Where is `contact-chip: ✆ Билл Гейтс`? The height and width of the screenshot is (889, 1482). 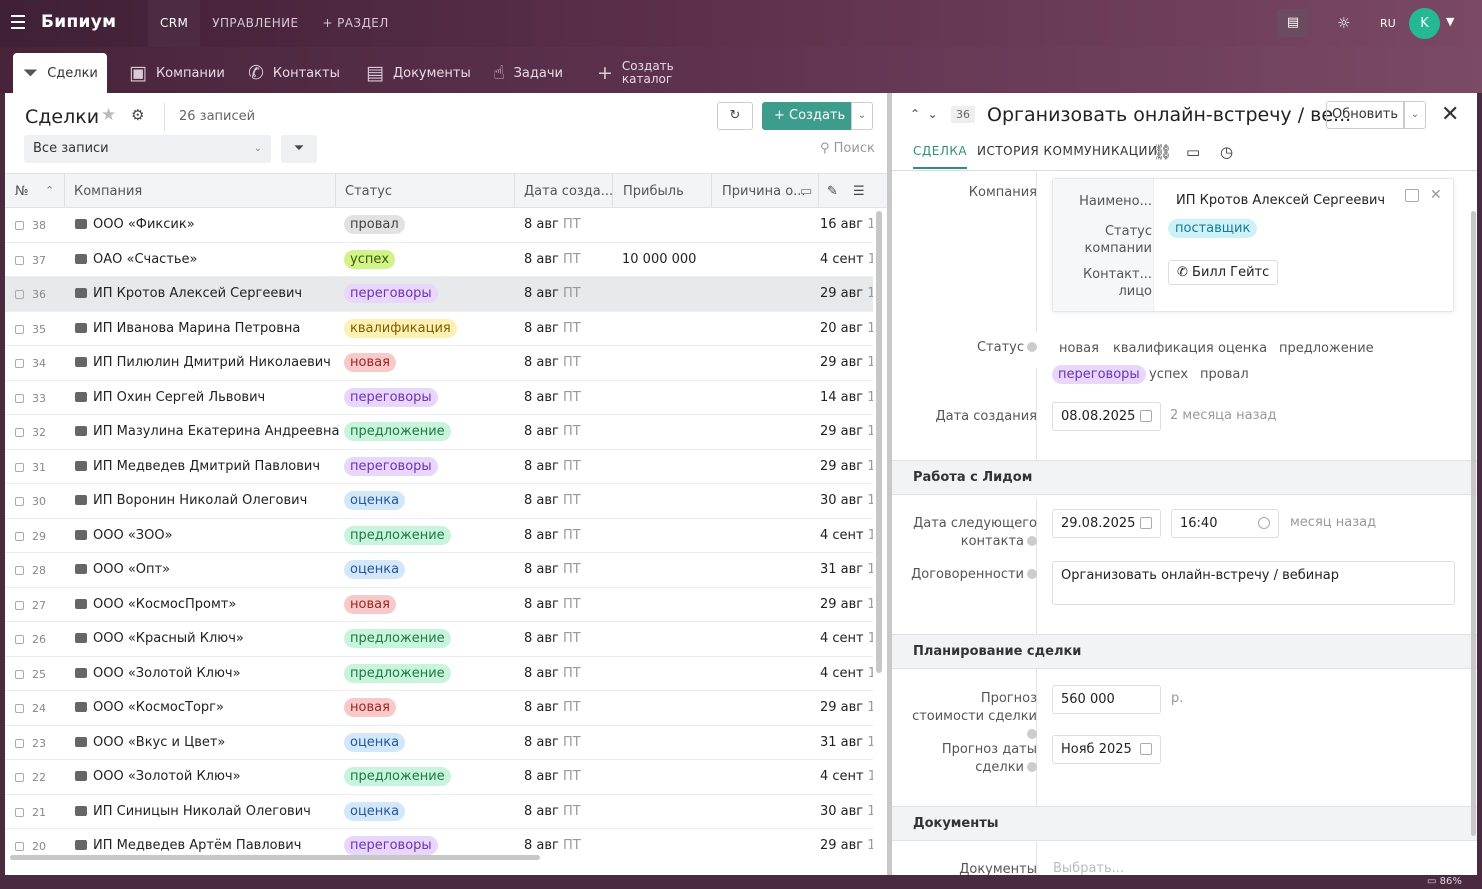 contact-chip: ✆ Билл Гейтс is located at coordinates (1223, 272).